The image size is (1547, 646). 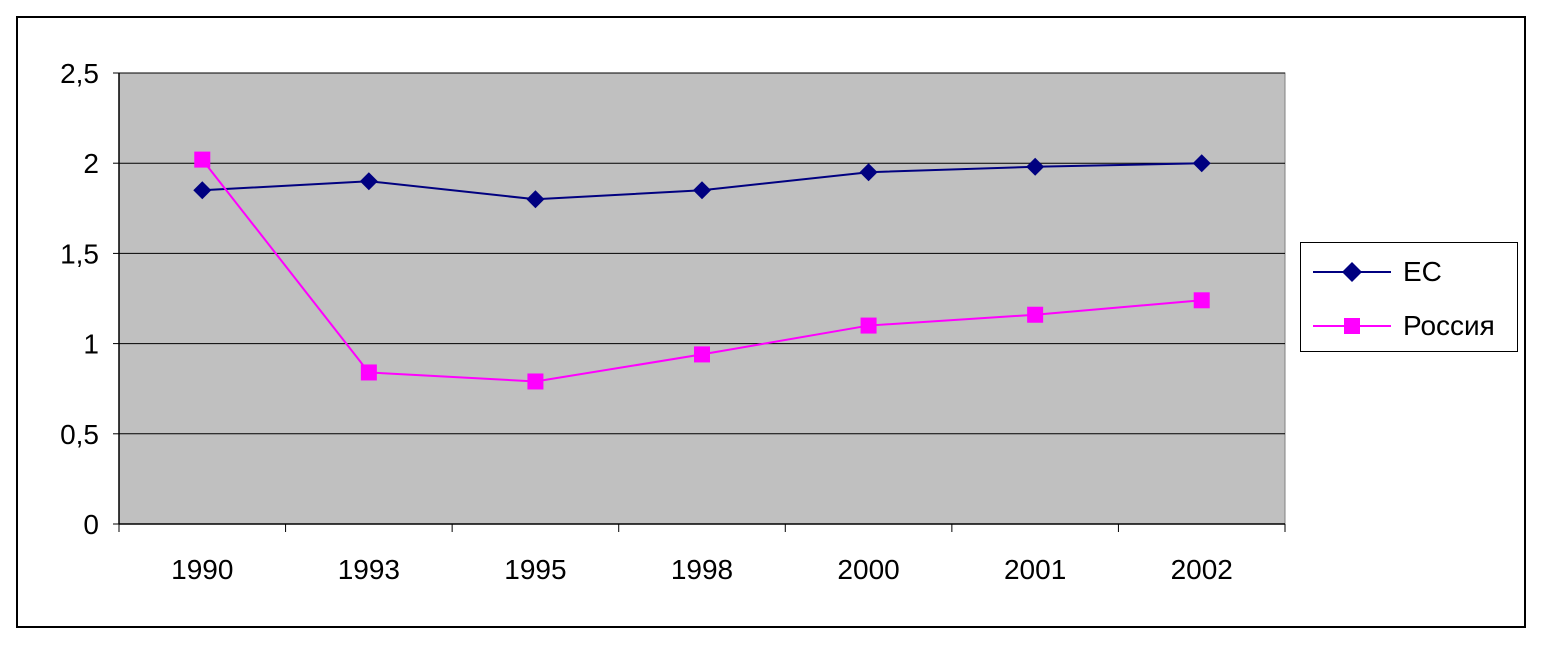 I want to click on y-tick-label: 2,5, so click(x=79, y=73).